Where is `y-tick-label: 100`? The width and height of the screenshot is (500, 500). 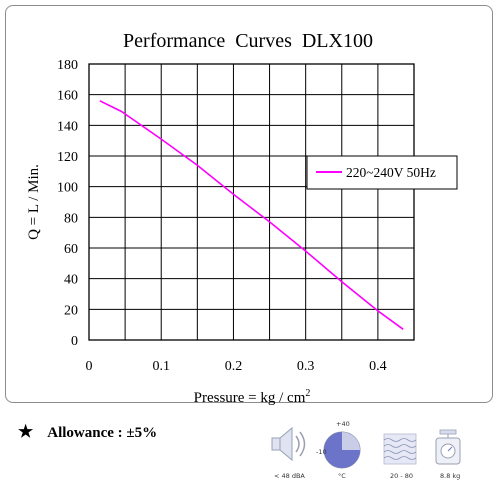
y-tick-label: 100 is located at coordinates (67, 188).